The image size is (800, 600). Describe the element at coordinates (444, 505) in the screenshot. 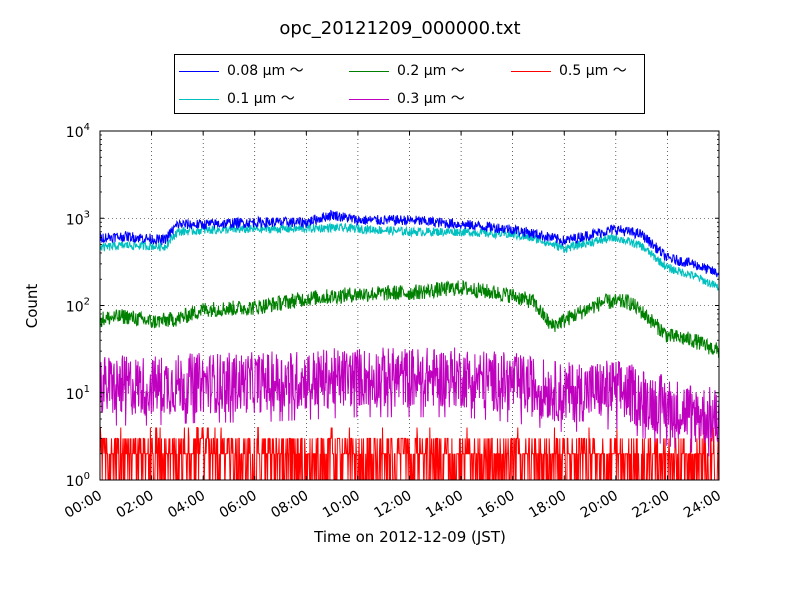

I see `x-tick-label: 14:00` at that location.